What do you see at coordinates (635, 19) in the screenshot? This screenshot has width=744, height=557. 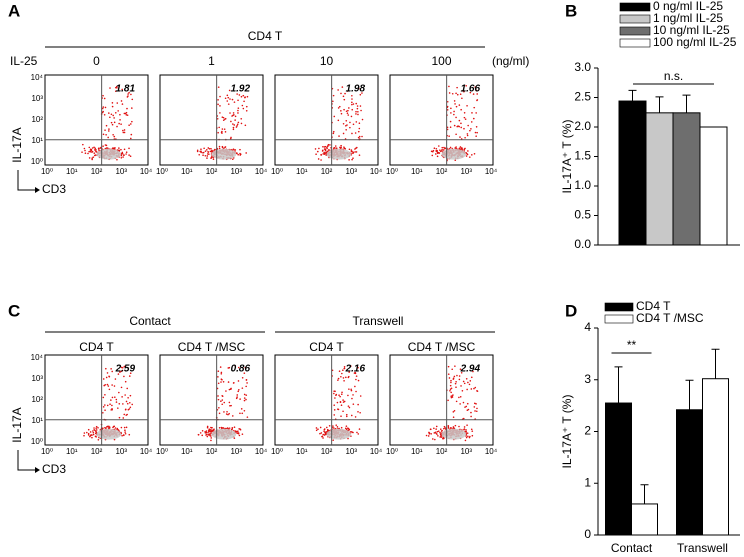 I see `legend-swatch` at bounding box center [635, 19].